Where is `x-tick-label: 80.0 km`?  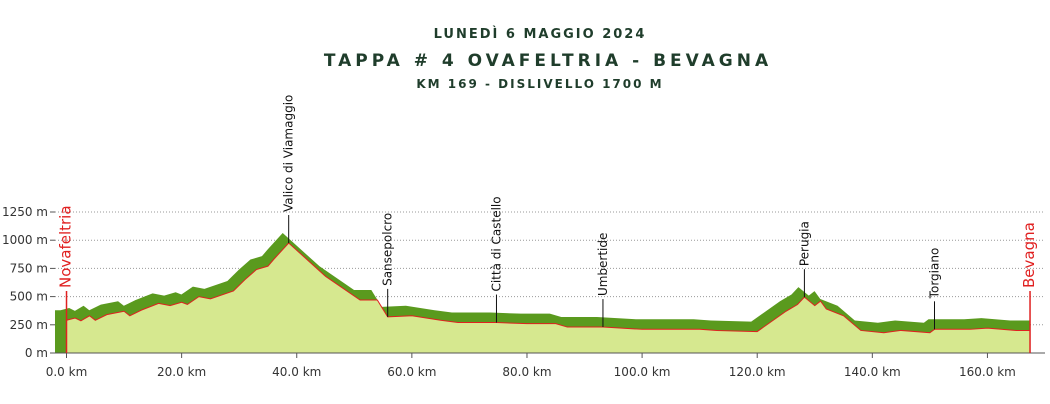
x-tick-label: 80.0 km is located at coordinates (526, 372).